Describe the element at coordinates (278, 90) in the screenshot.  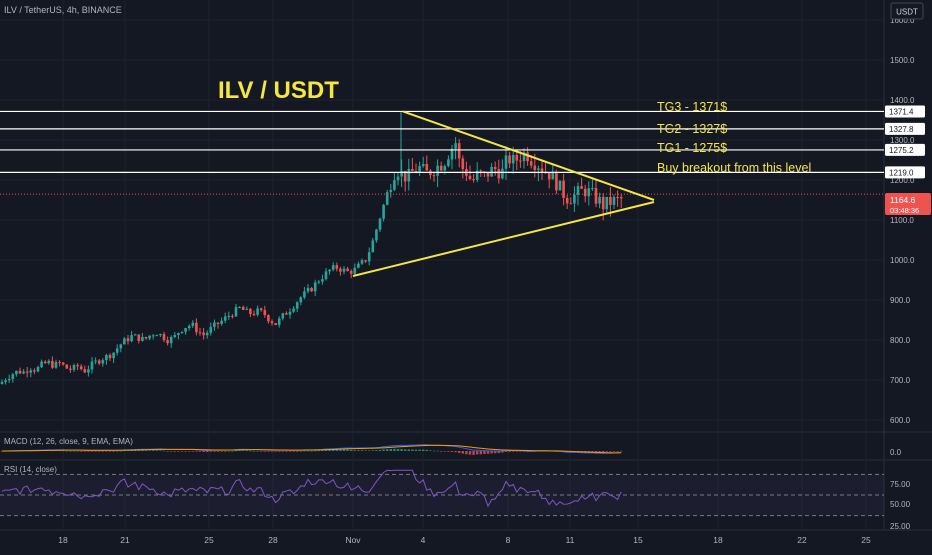
I see `chart-title: ILV / USDT` at that location.